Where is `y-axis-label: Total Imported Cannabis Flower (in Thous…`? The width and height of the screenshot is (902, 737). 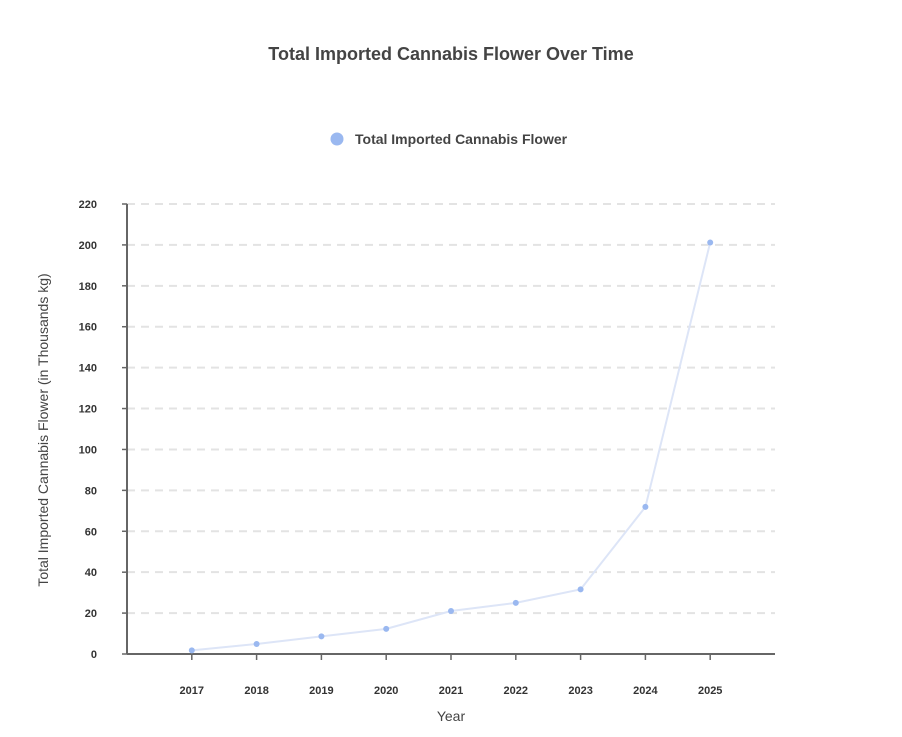
y-axis-label: Total Imported Cannabis Flower (in Thous… is located at coordinates (43, 429).